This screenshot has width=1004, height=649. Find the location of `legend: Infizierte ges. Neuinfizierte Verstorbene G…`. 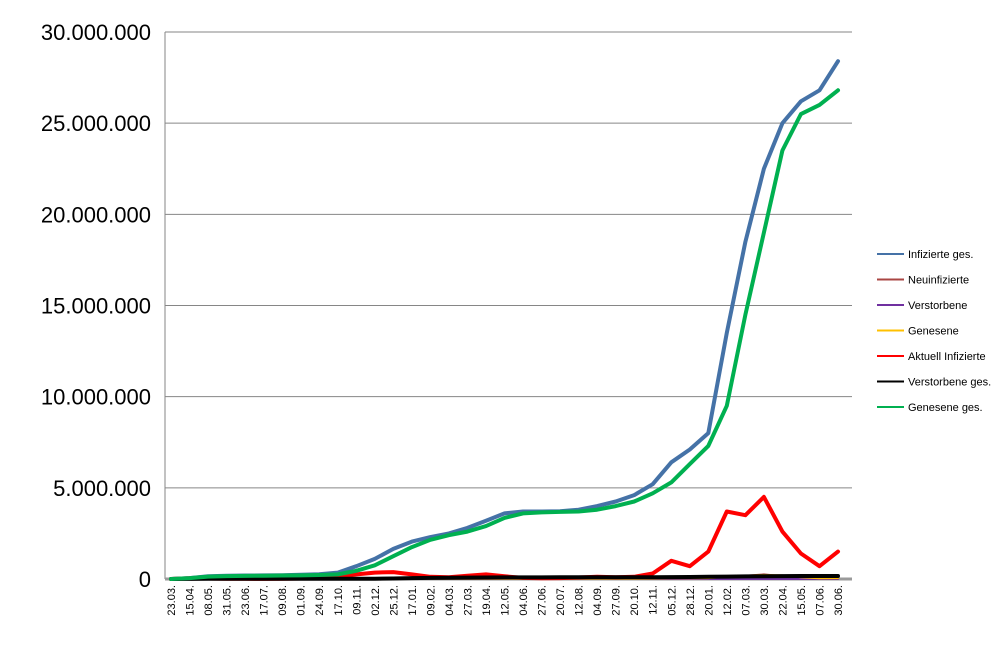

legend: Infizierte ges. Neuinfizierte Verstorbene G… is located at coordinates (934, 331).